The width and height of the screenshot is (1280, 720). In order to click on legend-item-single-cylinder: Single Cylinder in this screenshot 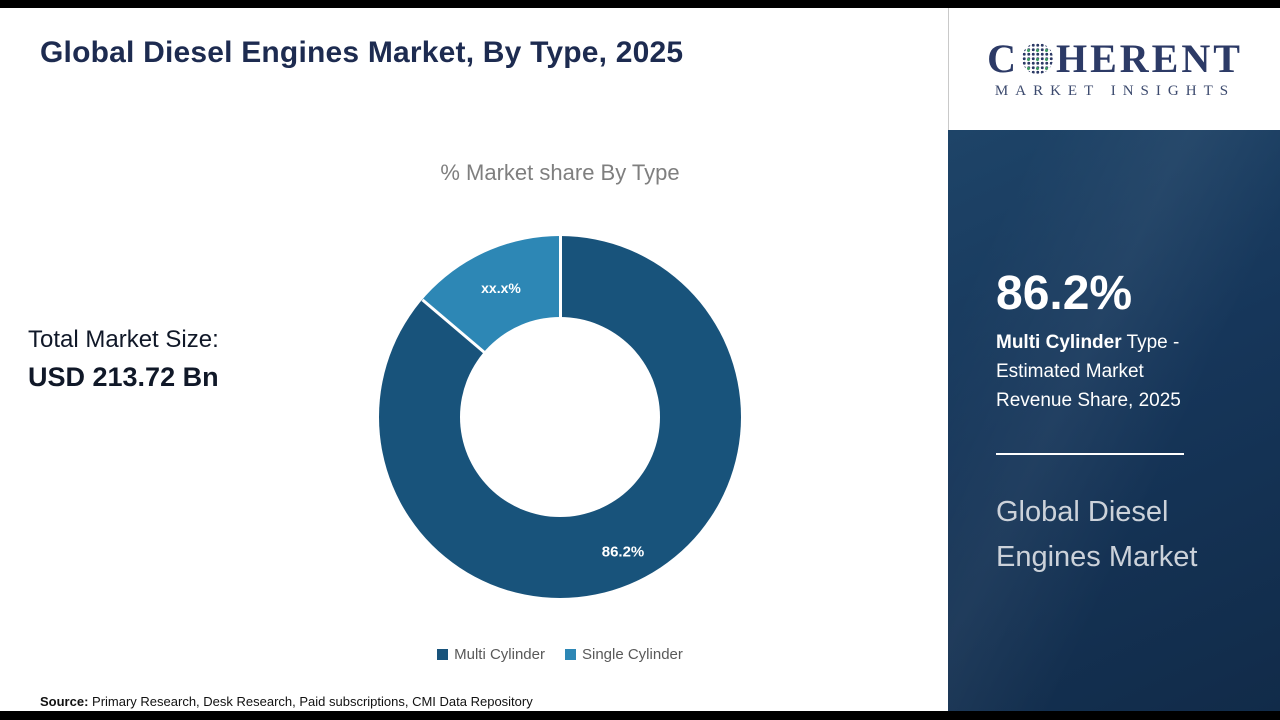, I will do `click(623, 654)`.